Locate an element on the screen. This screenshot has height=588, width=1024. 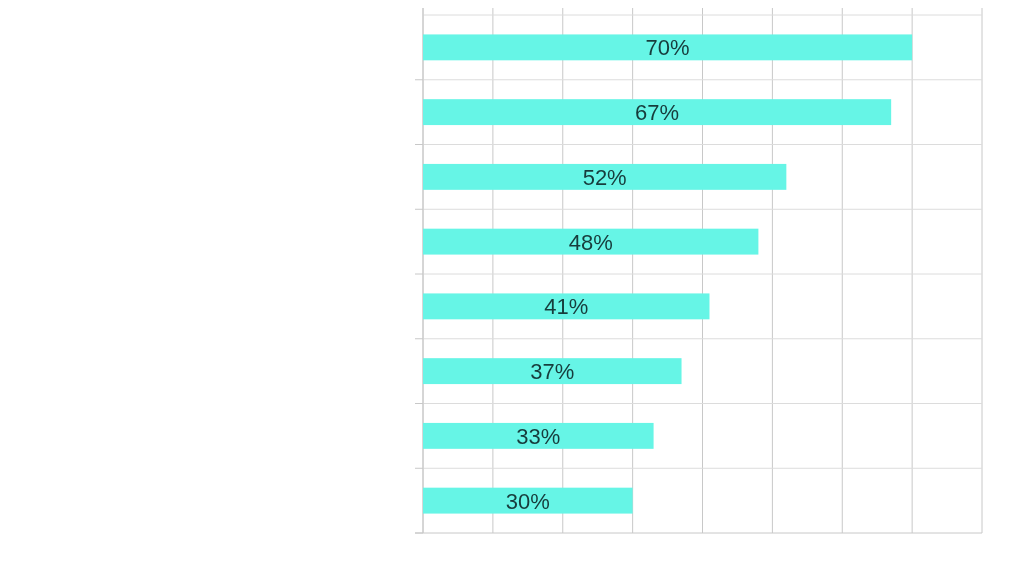
data-label: 37% is located at coordinates (552, 372).